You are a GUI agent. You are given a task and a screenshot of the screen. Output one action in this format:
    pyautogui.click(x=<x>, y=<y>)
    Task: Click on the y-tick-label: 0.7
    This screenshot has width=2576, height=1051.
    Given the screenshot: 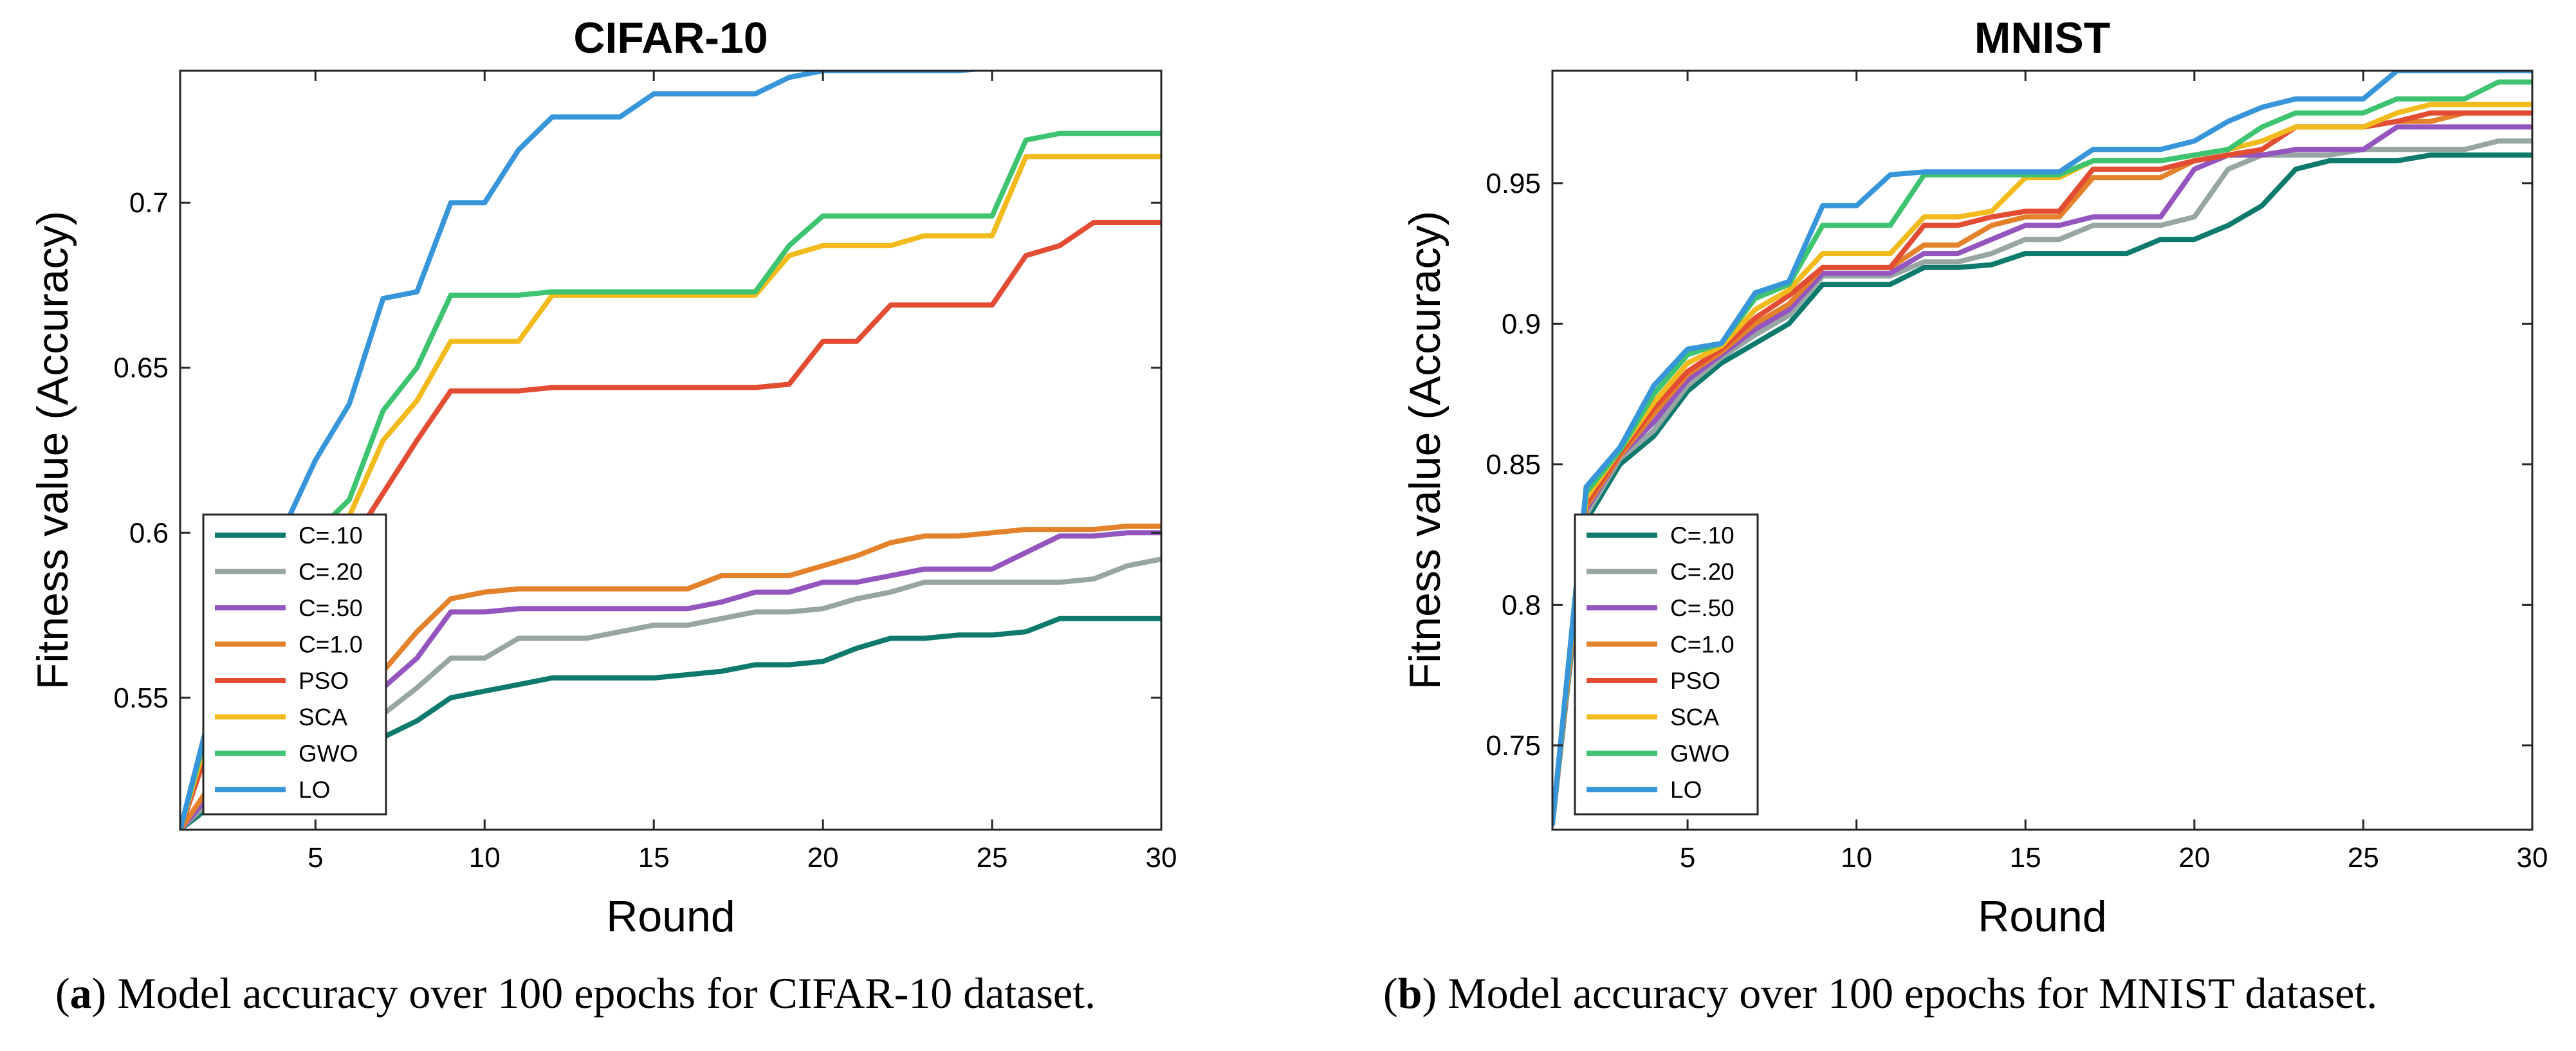 What is the action you would take?
    pyautogui.click(x=149, y=203)
    